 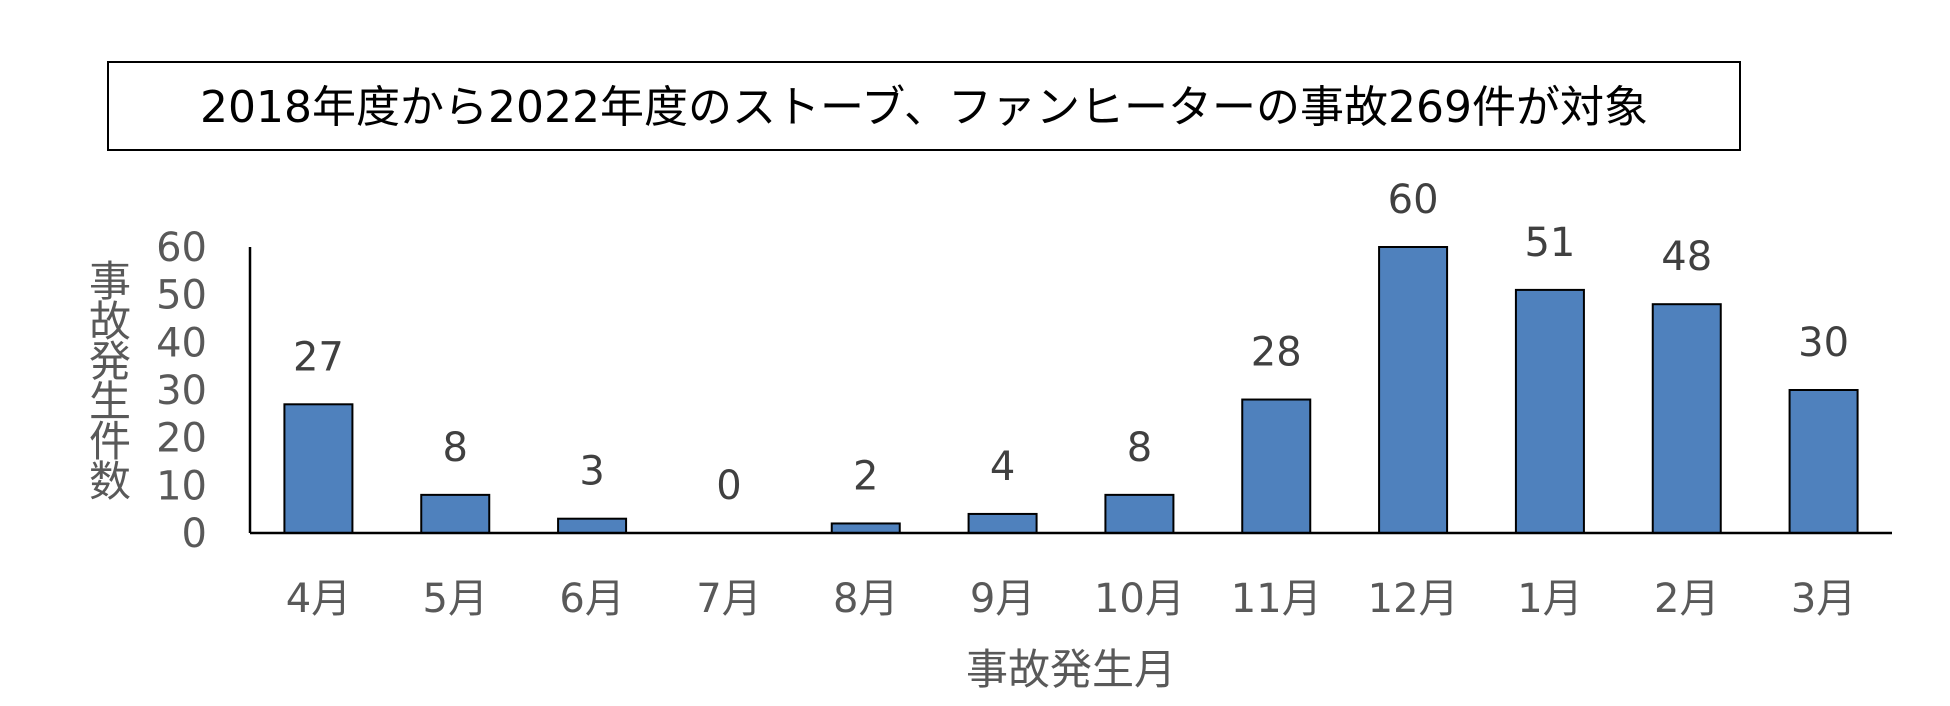 What do you see at coordinates (728, 599) in the screenshot?
I see `x-tick-label: 7月` at bounding box center [728, 599].